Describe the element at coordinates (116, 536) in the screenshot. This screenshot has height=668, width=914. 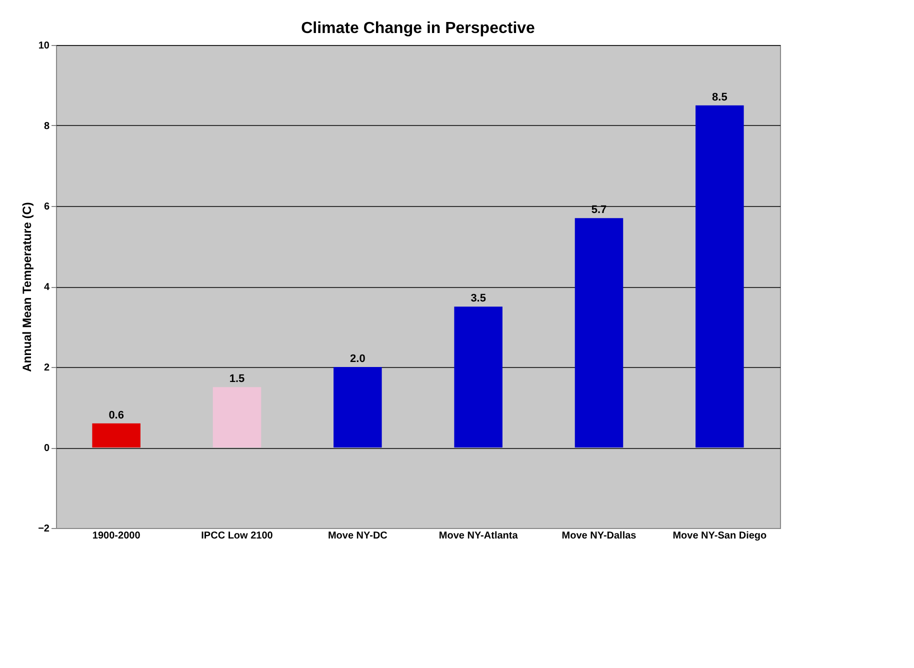
I see `x-tick-label: 1900-2000` at that location.